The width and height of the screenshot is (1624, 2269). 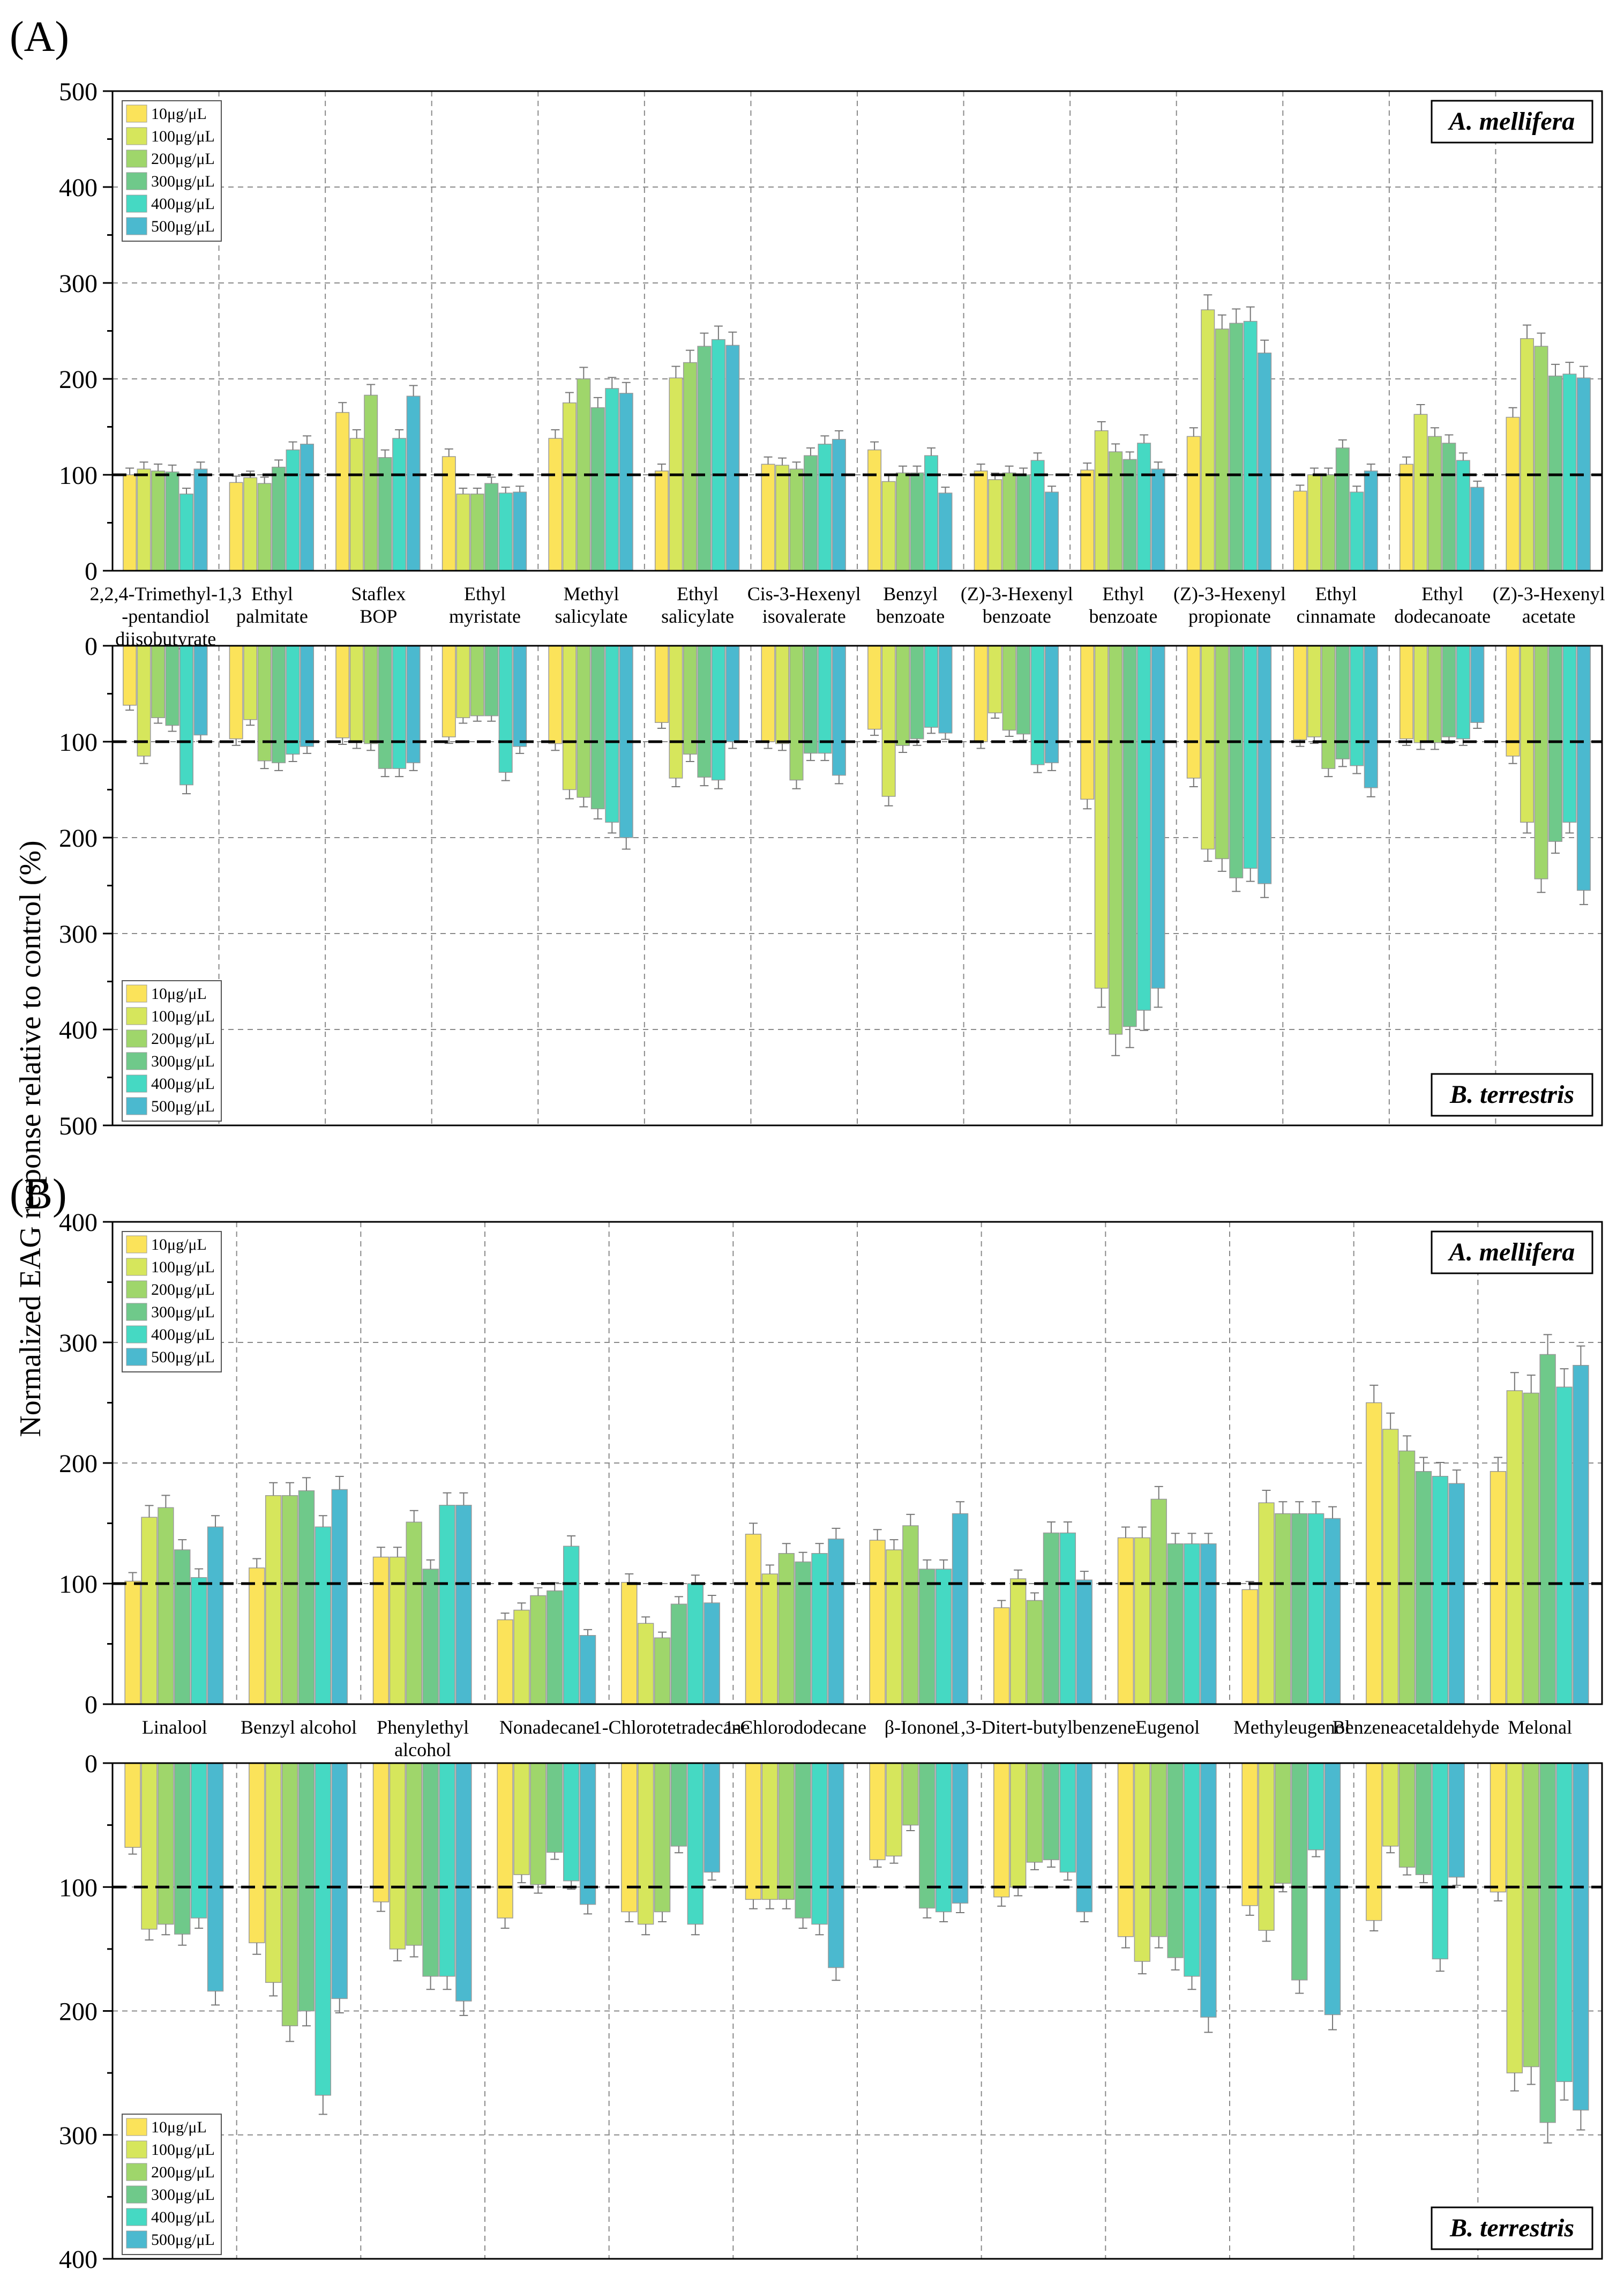 I want to click on category-label: (Z)-3-Hexenyl acetate, so click(x=1549, y=605).